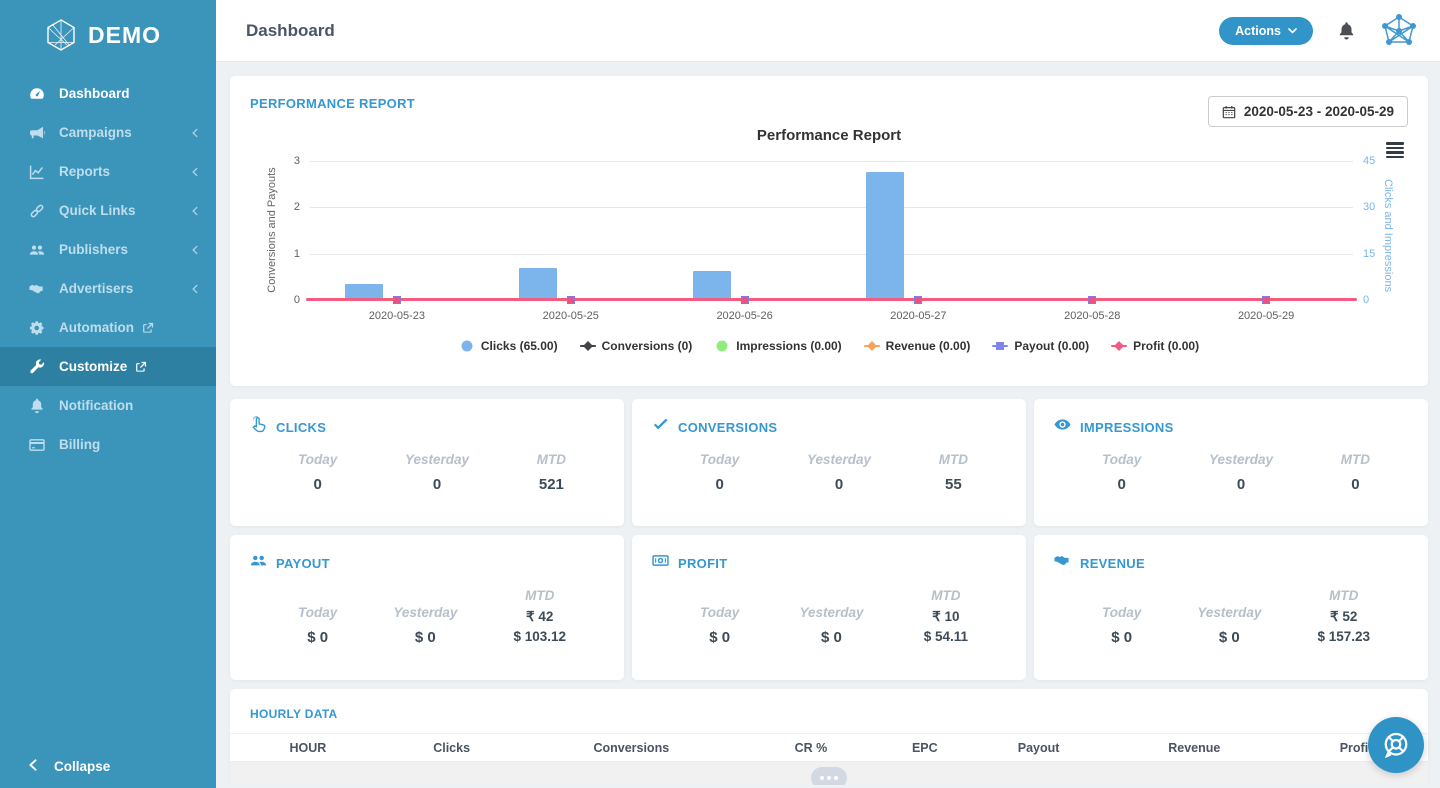 Image resolution: width=1440 pixels, height=788 pixels. What do you see at coordinates (108, 34) in the screenshot?
I see `brand-logo: DEMO` at bounding box center [108, 34].